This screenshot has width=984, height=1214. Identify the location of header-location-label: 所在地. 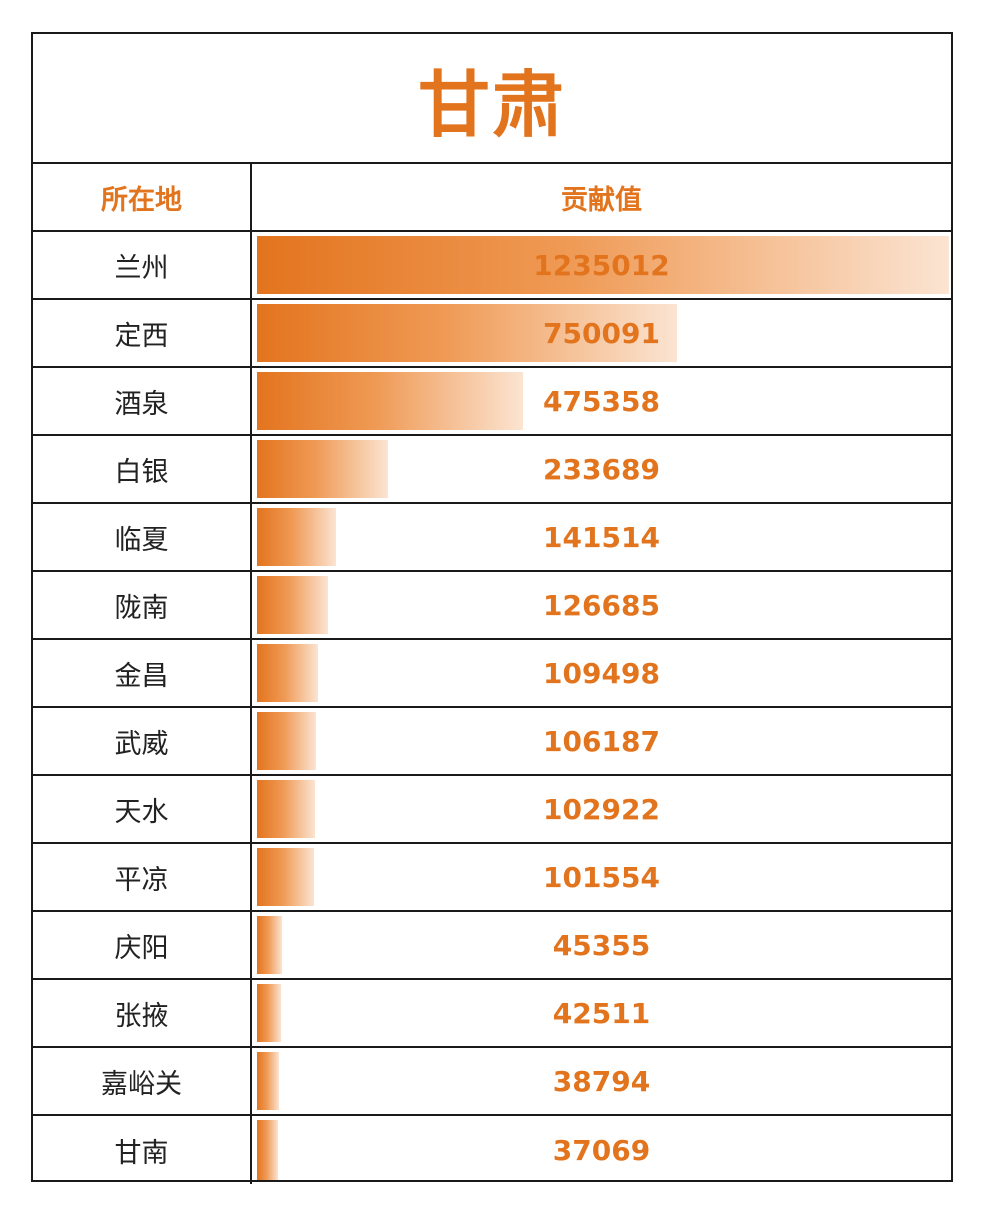
(141, 200).